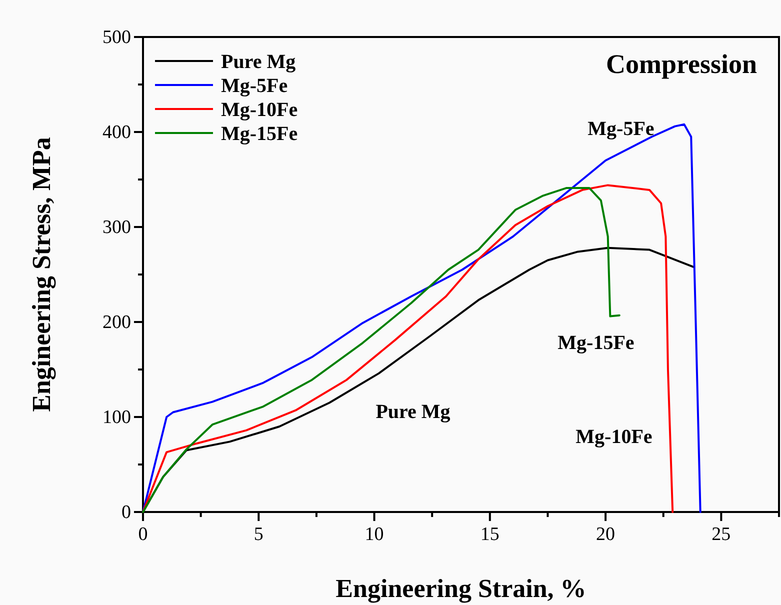 The width and height of the screenshot is (781, 605). What do you see at coordinates (259, 534) in the screenshot?
I see `x-tick-label: 5` at bounding box center [259, 534].